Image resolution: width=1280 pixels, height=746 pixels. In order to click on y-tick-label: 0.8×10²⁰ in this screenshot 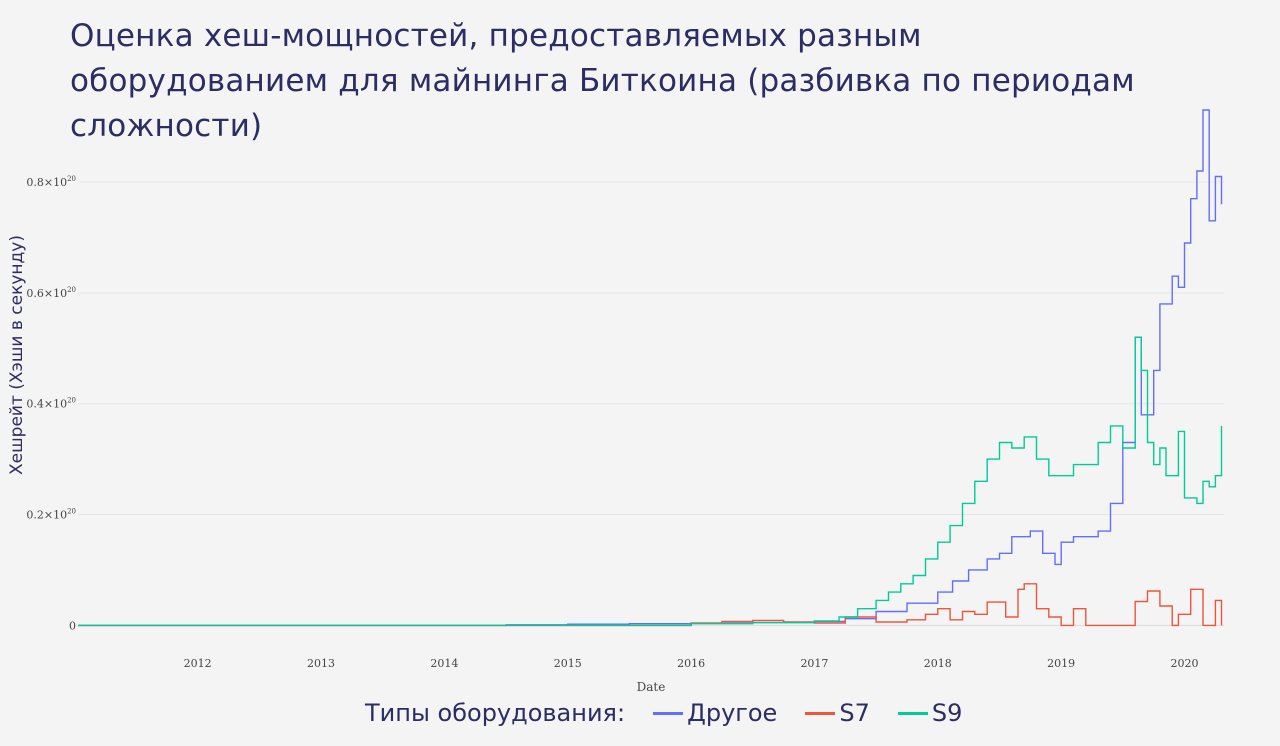, I will do `click(51, 182)`.